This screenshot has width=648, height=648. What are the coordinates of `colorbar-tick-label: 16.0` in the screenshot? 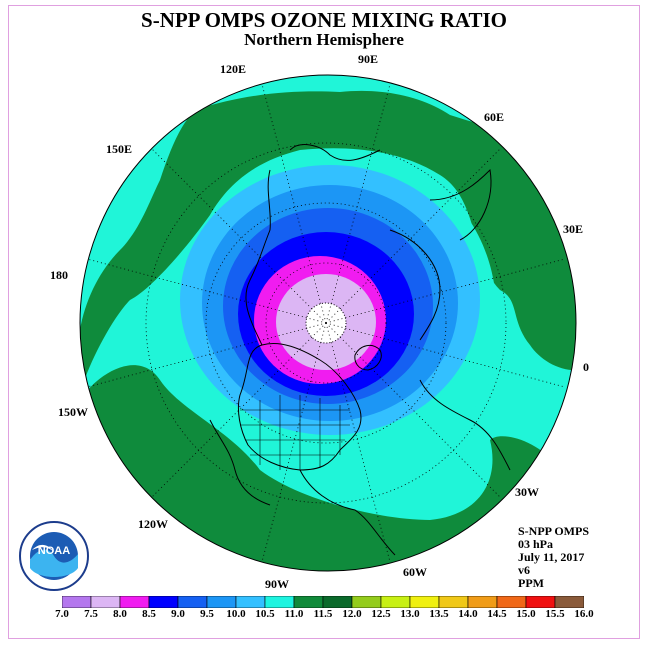 It's located at (584, 614).